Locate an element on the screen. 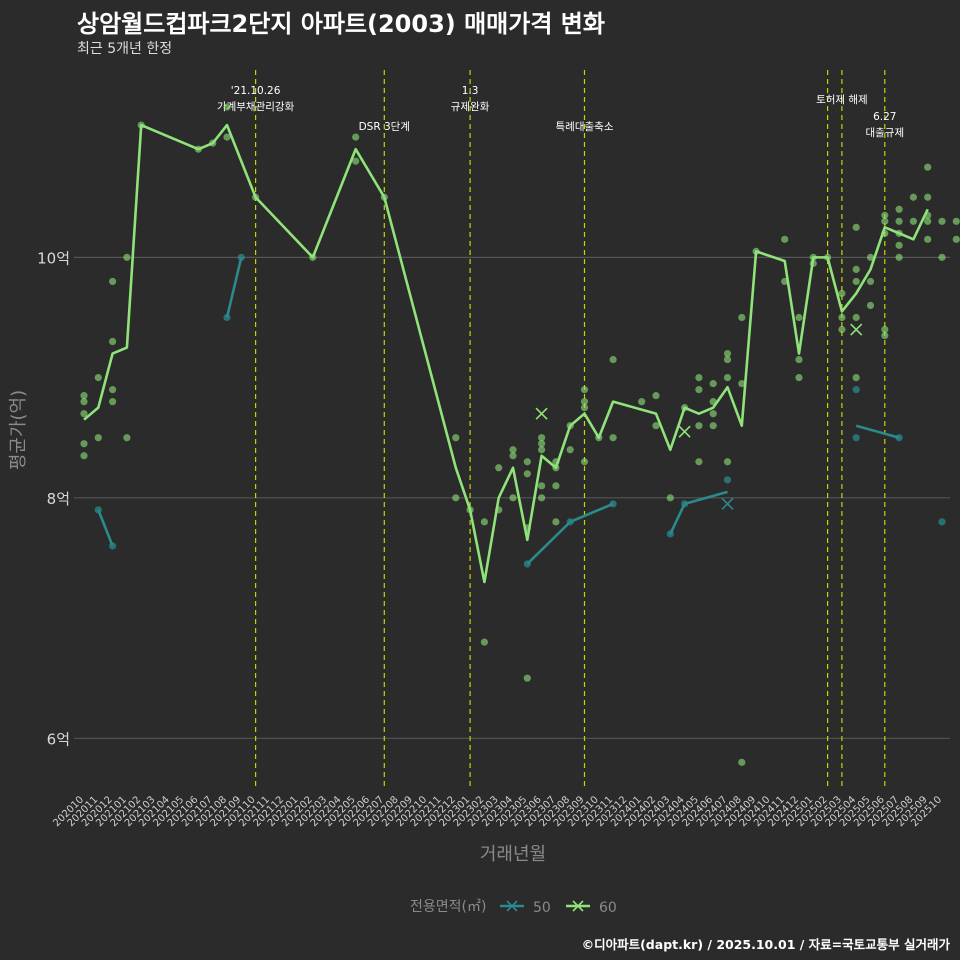 Image resolution: width=960 pixels, height=960 pixels. event-annotation: 가계부채관리강화 is located at coordinates (256, 107).